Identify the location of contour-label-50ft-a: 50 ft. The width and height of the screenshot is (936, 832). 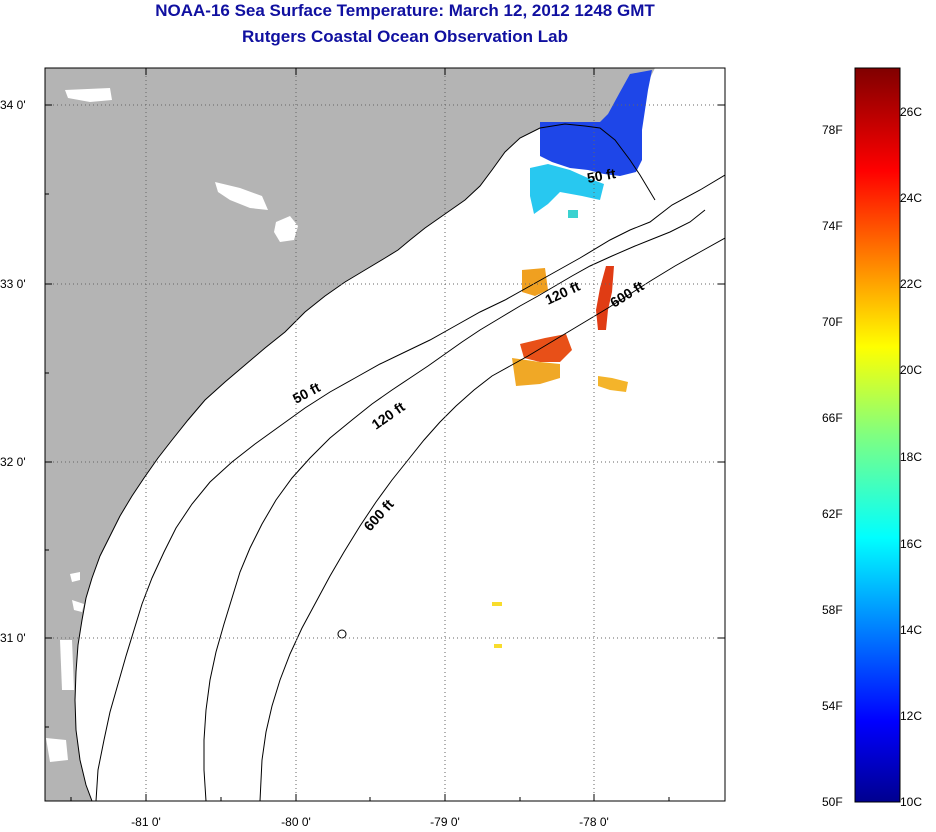
(601, 175).